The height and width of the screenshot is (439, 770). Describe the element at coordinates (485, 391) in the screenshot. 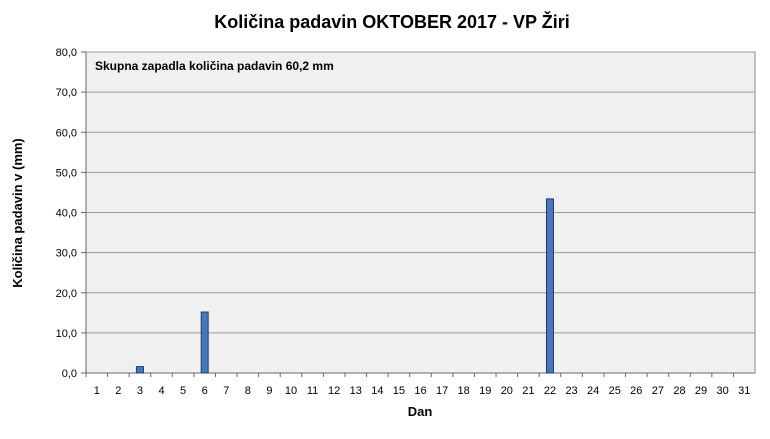

I see `x-tick-label: 19` at that location.